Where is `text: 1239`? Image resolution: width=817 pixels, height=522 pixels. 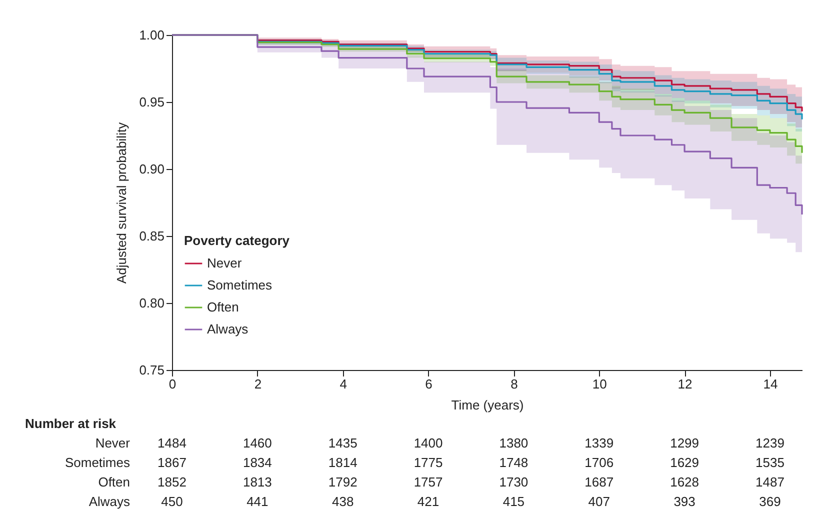
text: 1239 is located at coordinates (770, 442).